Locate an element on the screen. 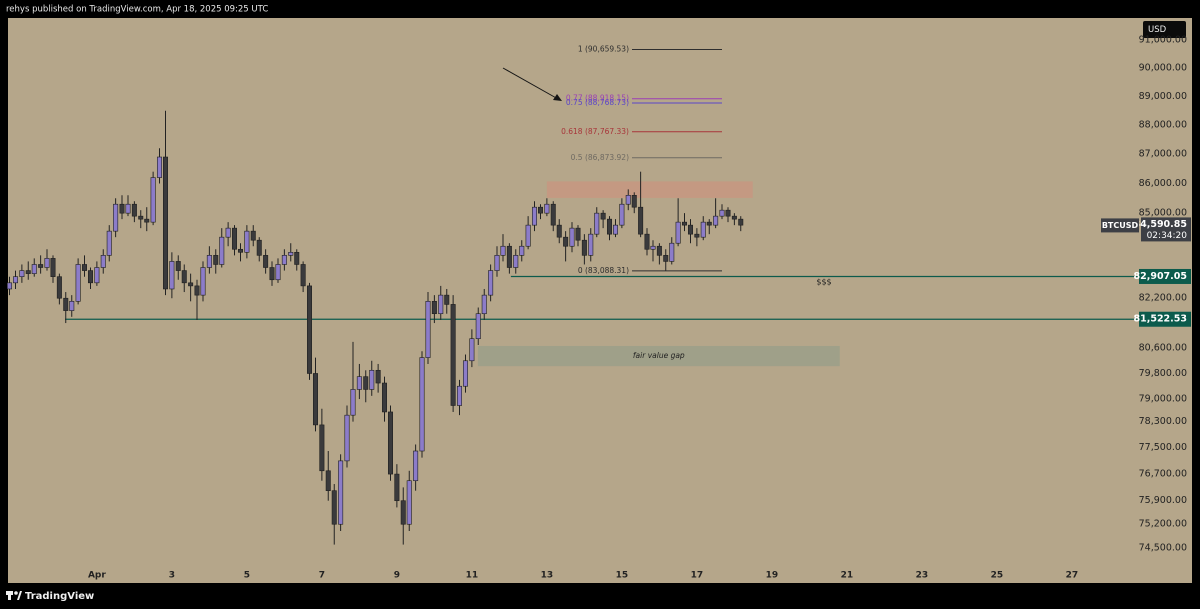  fib-label: 0.618 (87,767.33) is located at coordinates (595, 131).